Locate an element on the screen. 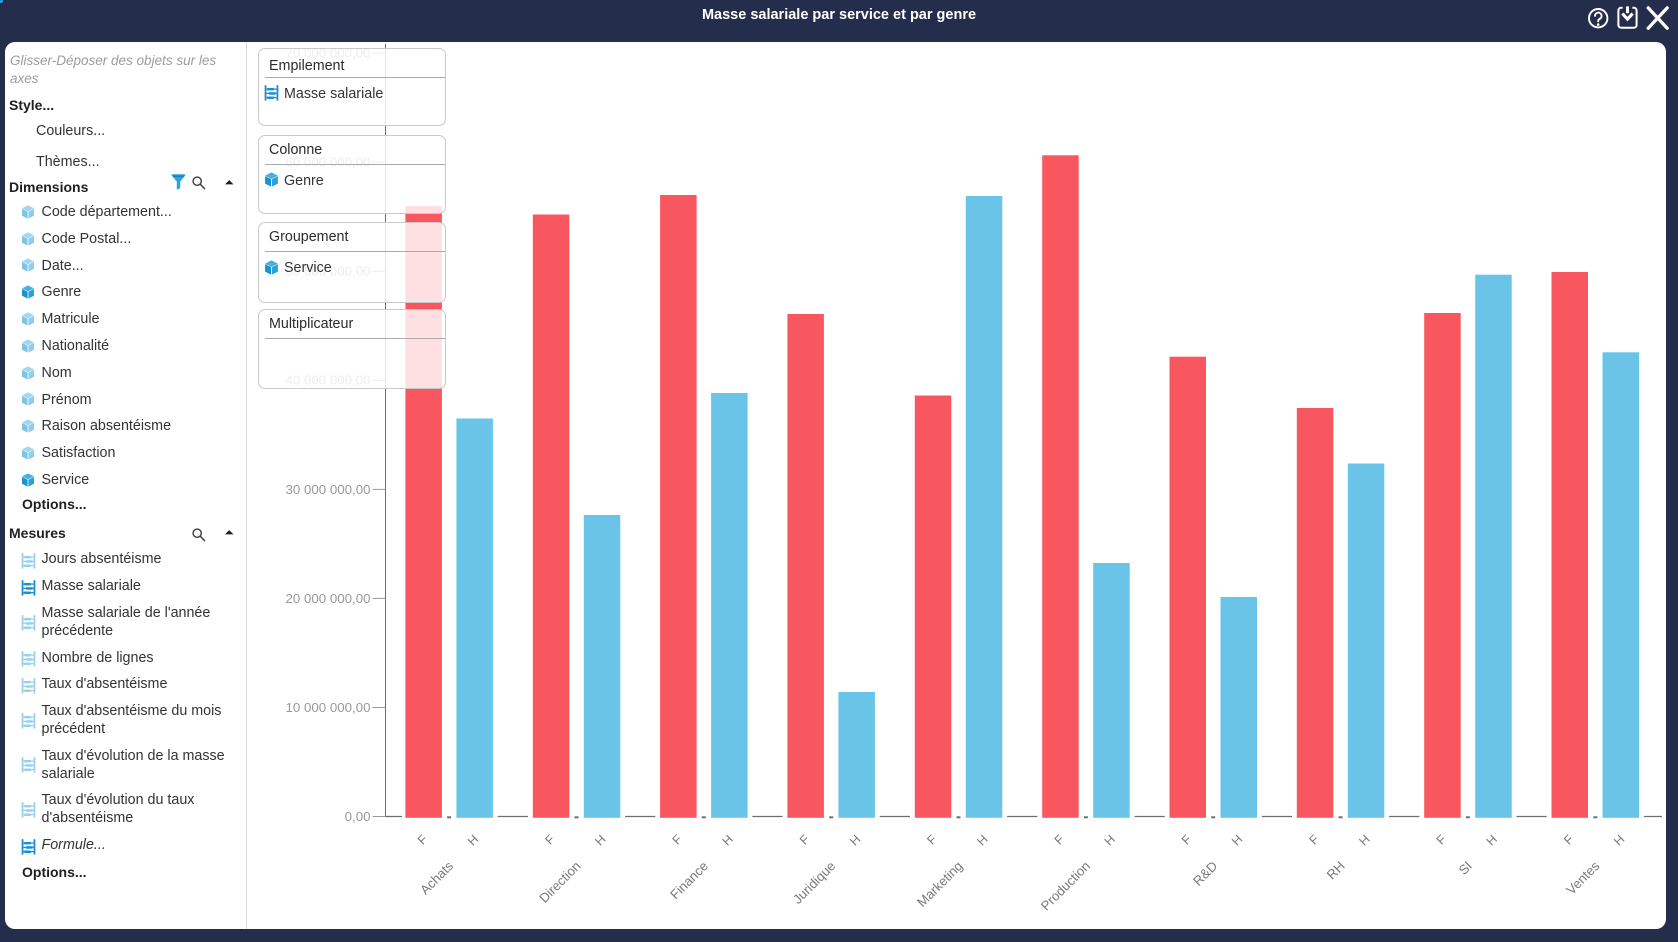 The width and height of the screenshot is (1678, 942). svg-text: 20 000 000,00 is located at coordinates (327, 598).